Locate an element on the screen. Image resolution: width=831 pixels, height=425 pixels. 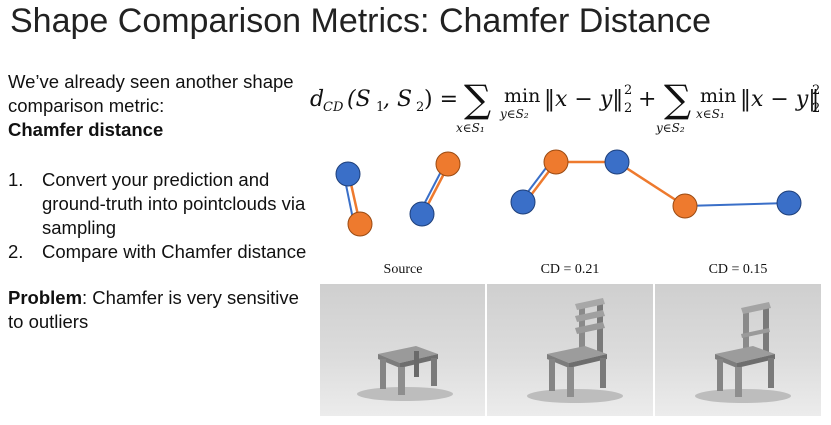
term1-sup: 2 is located at coordinates (628, 90).